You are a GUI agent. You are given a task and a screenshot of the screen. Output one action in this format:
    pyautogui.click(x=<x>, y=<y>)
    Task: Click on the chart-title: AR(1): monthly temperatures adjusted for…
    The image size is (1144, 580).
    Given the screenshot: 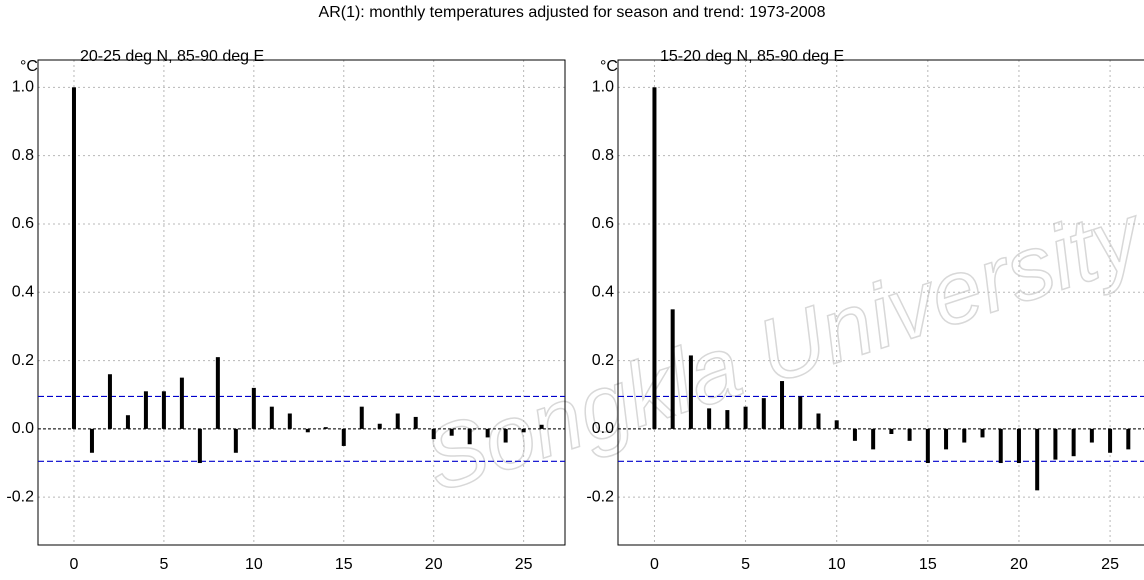 What is the action you would take?
    pyautogui.click(x=572, y=12)
    